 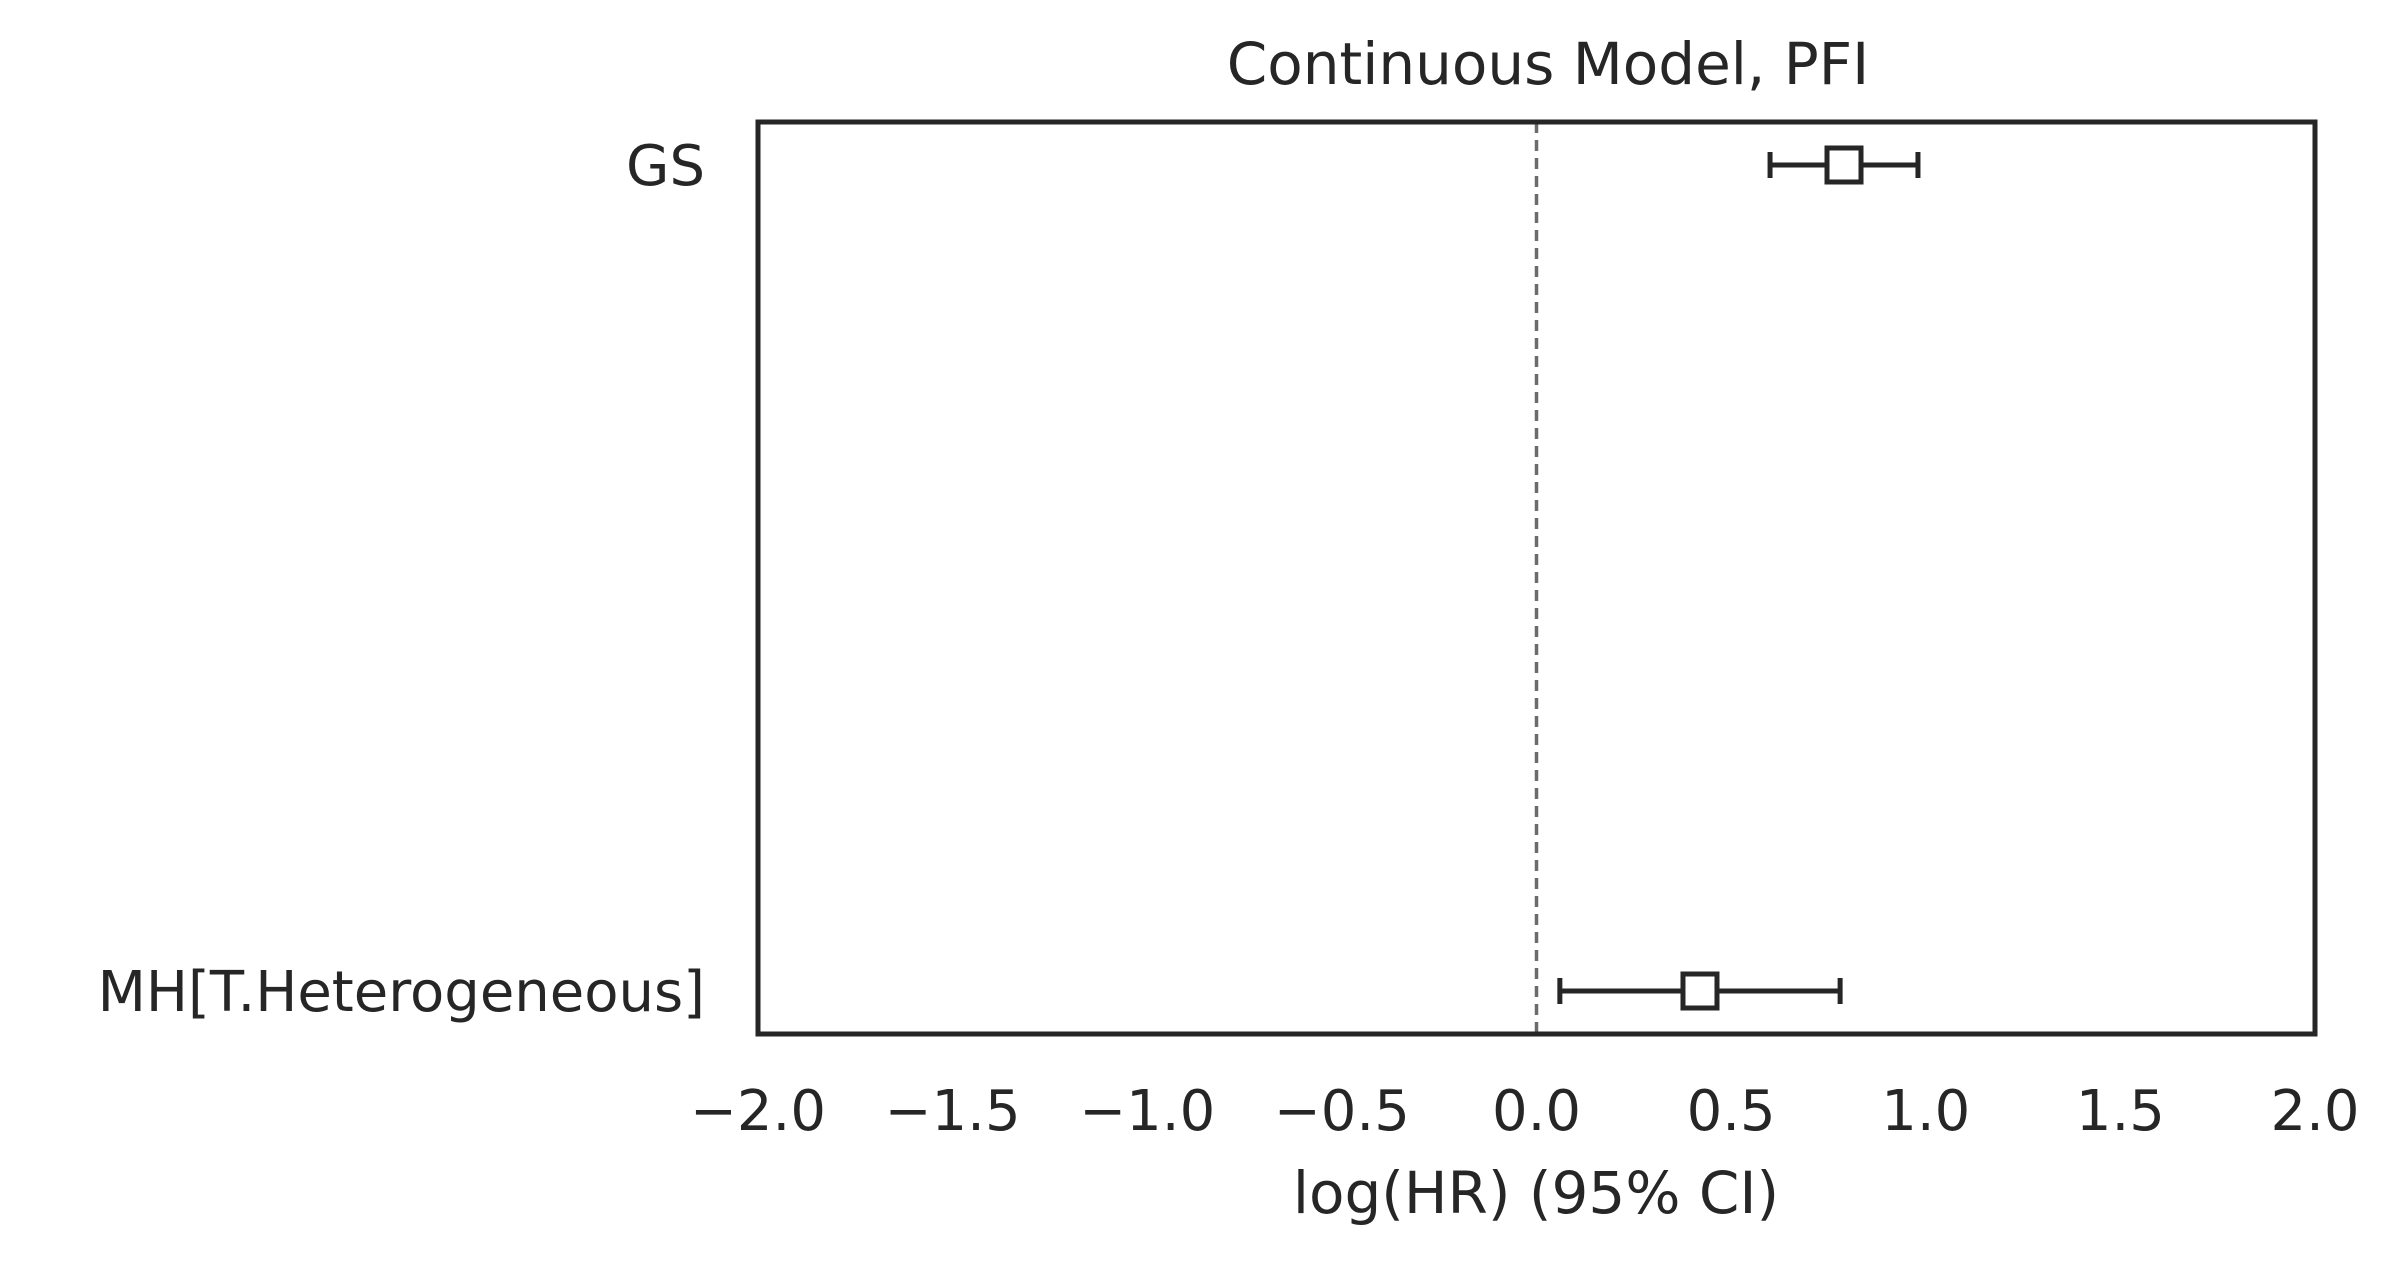 I want to click on x-tick-label: −0.5, so click(x=1342, y=1111).